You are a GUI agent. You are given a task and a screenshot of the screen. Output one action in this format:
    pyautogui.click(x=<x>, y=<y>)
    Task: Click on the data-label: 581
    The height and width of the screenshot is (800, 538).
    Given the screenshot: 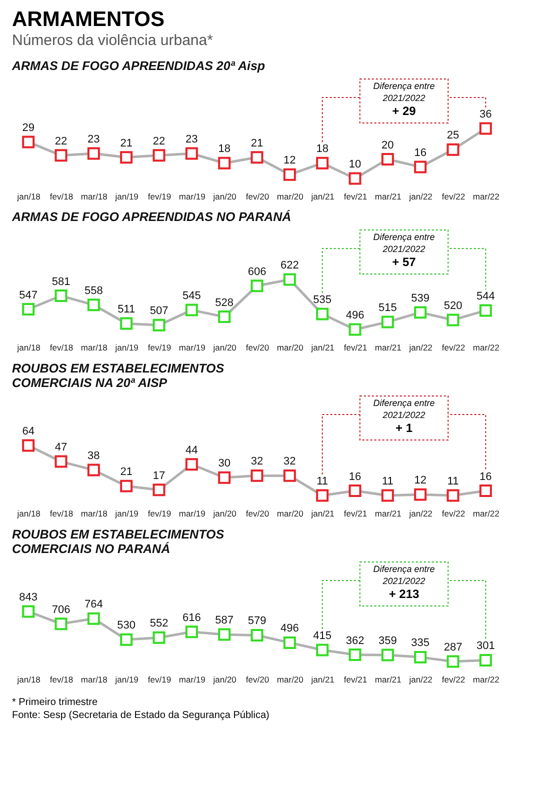 What is the action you would take?
    pyautogui.click(x=61, y=282)
    